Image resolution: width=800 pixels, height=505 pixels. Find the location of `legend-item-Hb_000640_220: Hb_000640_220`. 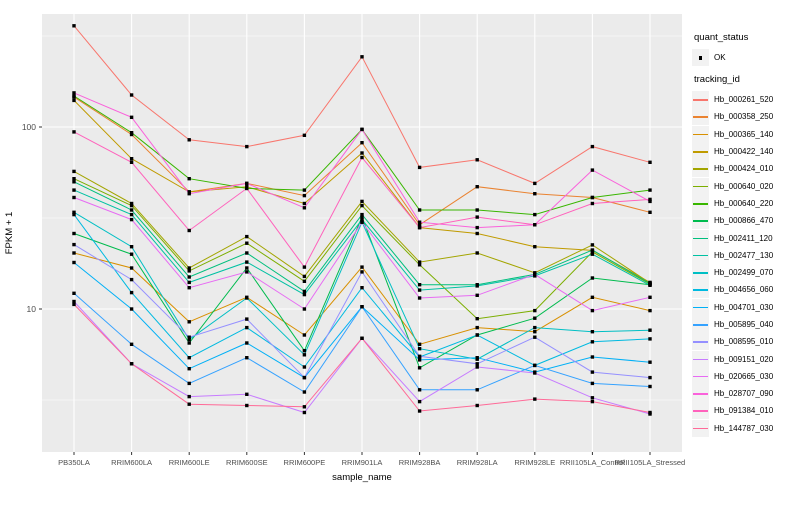

legend-item-Hb_000640_220: Hb_000640_220 is located at coordinates (732, 203).